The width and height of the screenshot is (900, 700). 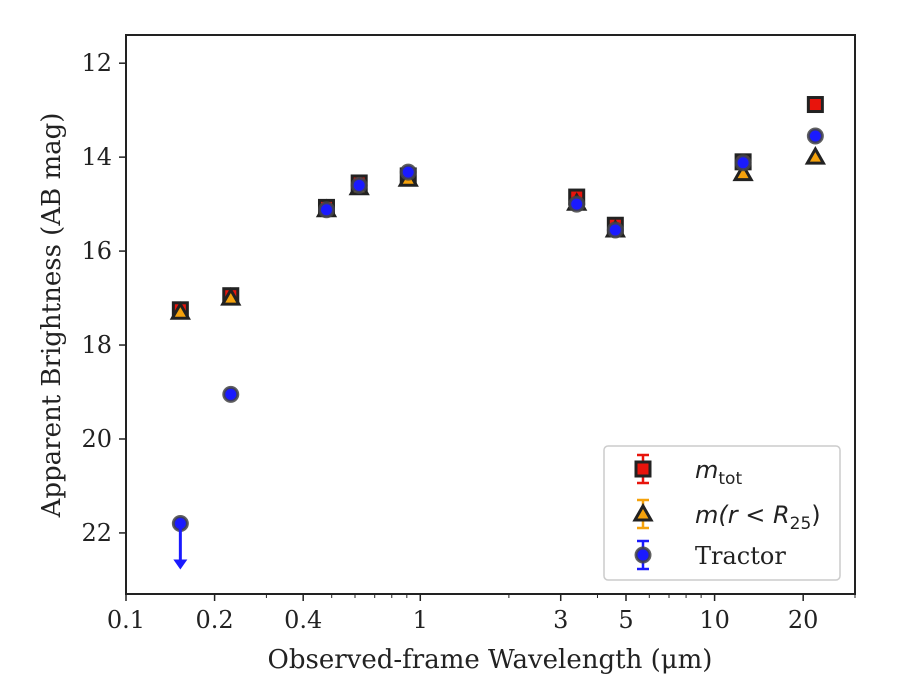 What do you see at coordinates (803, 620) in the screenshot?
I see `x-tick-label: 20` at bounding box center [803, 620].